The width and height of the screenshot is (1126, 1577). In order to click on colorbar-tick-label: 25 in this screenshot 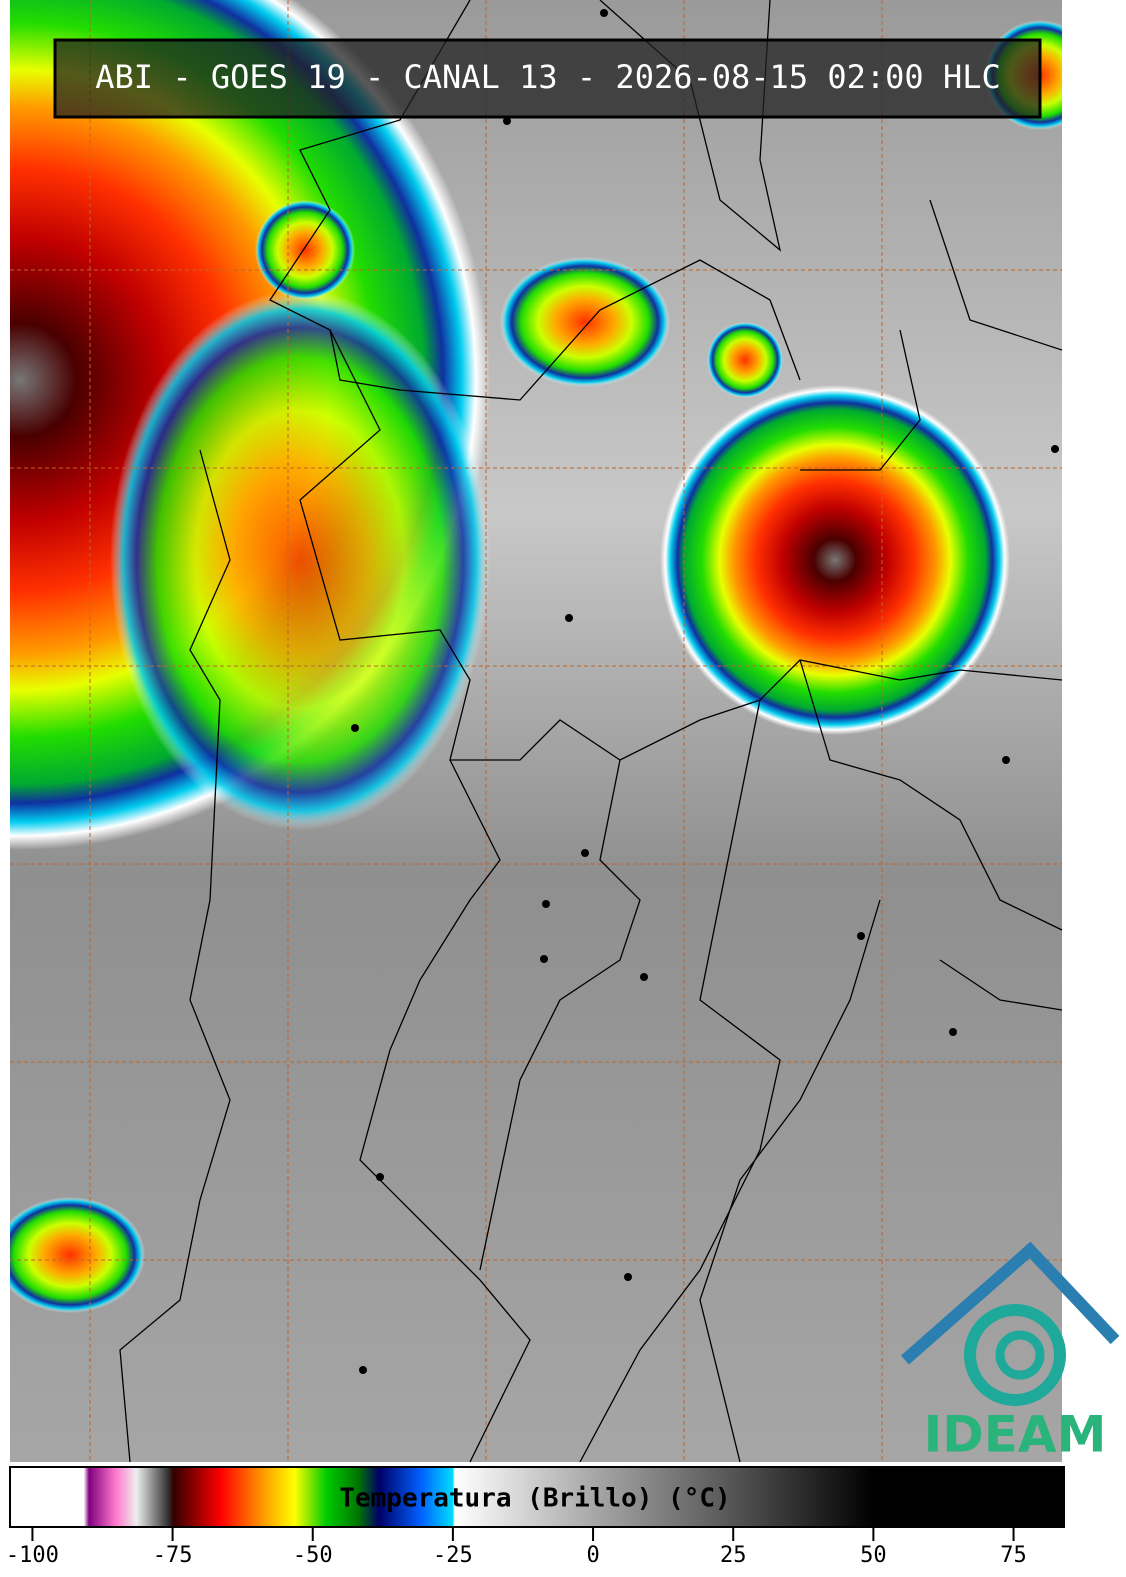, I will do `click(733, 1555)`.